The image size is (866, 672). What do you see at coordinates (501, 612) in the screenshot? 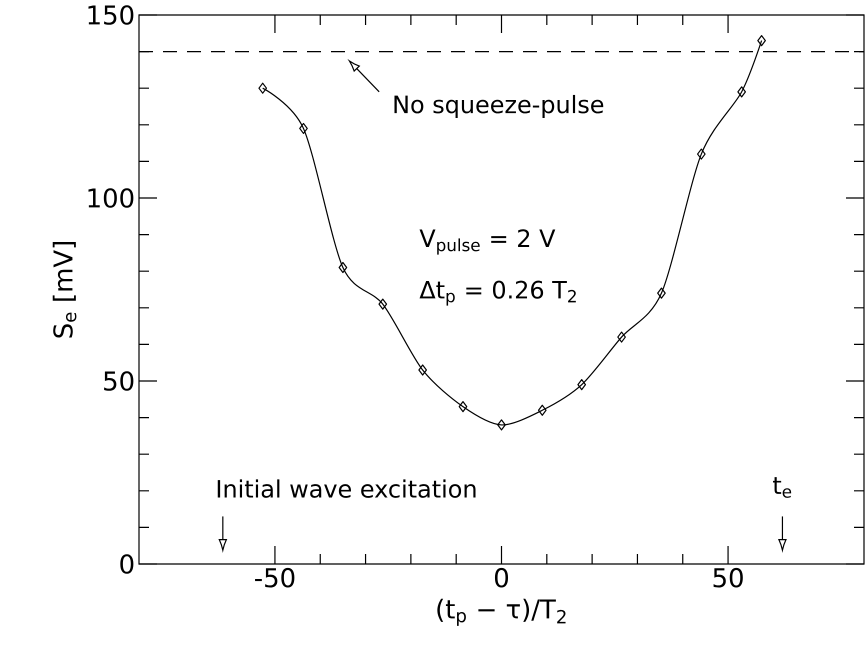
I see `x-axis-title: (t$_{p}$ − τ)/T$_{2}$` at bounding box center [501, 612].